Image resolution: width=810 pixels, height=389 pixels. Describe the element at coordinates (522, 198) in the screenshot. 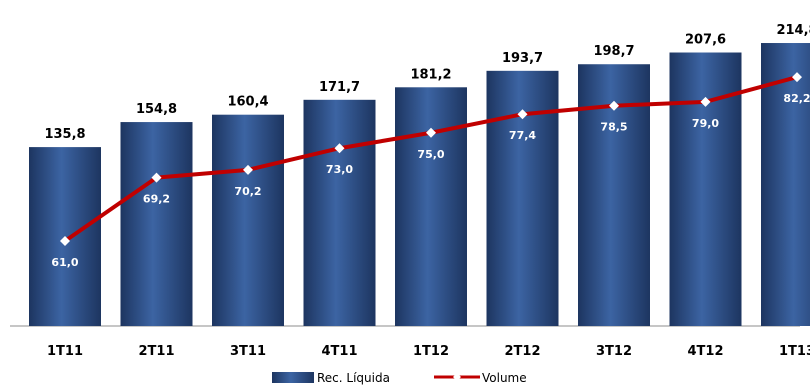

I see `bar-2T12` at that location.